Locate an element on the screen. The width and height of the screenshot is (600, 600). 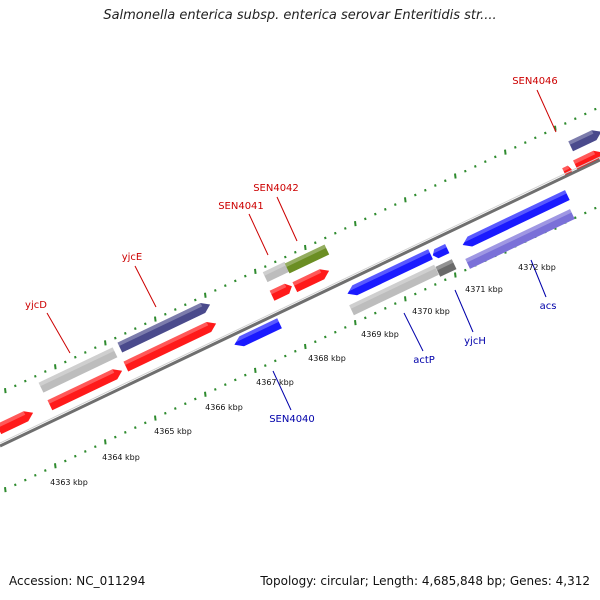
scale-tick-label: 4370 kbp is located at coordinates (431, 311).